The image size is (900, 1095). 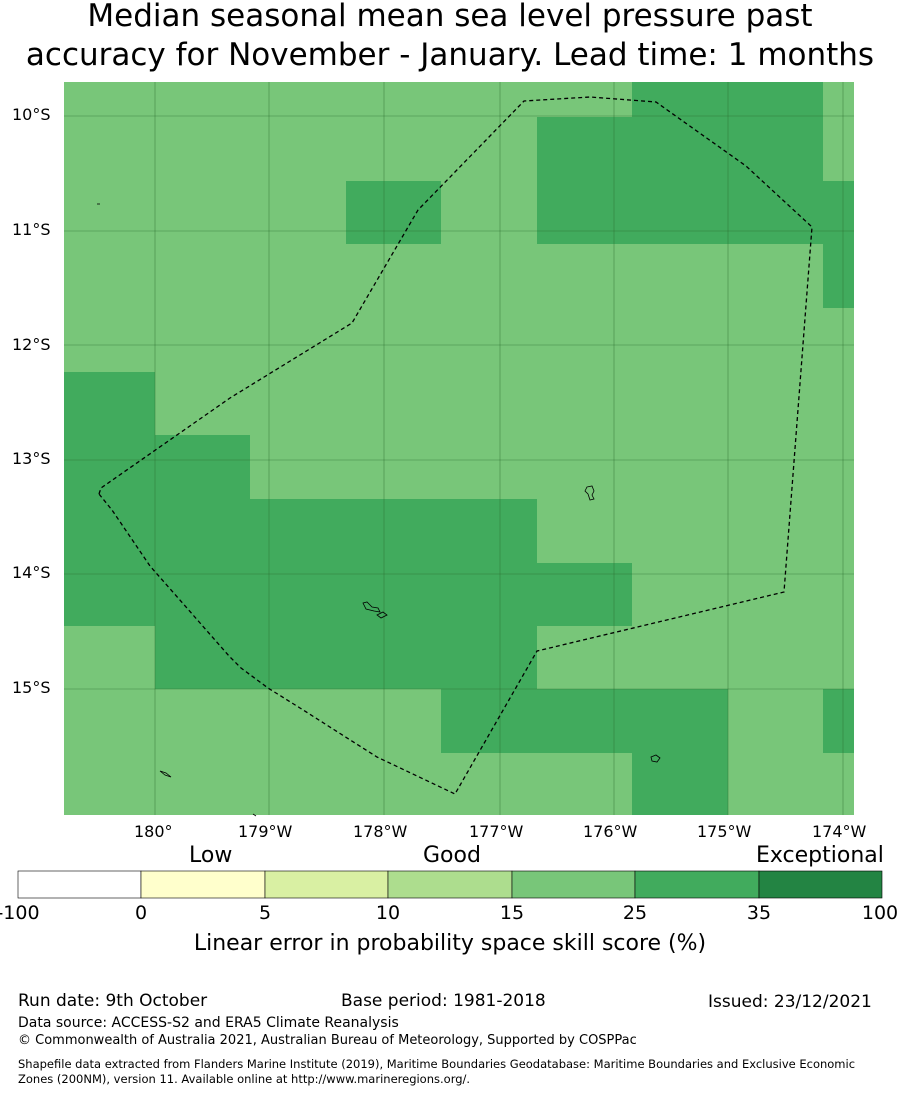 What do you see at coordinates (31, 687) in the screenshot?
I see `lat-label: 15°S` at bounding box center [31, 687].